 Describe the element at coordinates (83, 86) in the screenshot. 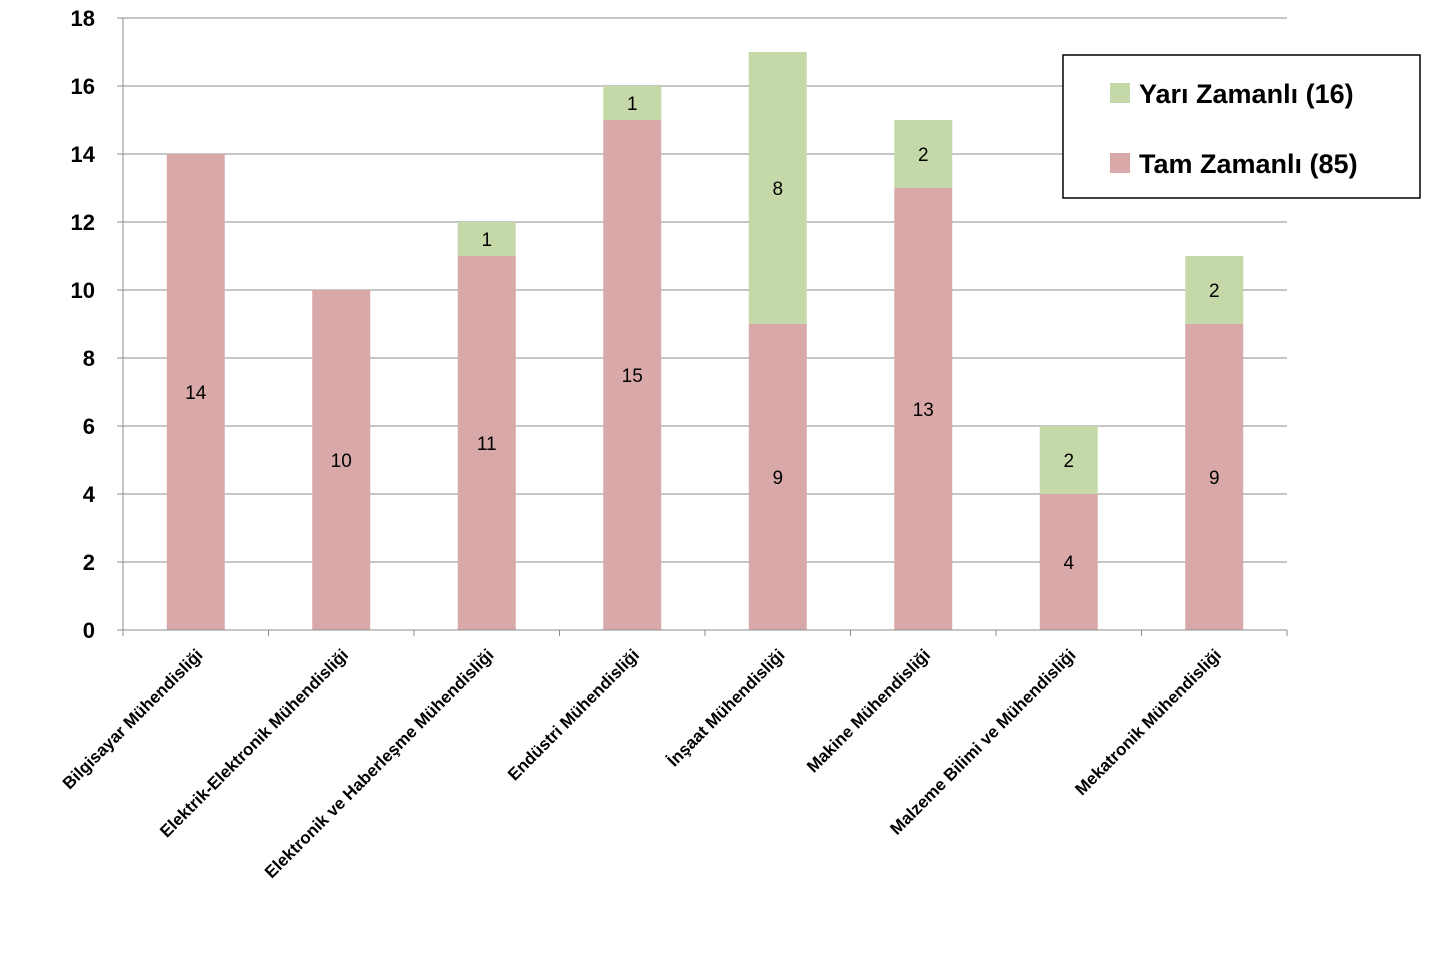

I see `y-tick-label: 16` at that location.